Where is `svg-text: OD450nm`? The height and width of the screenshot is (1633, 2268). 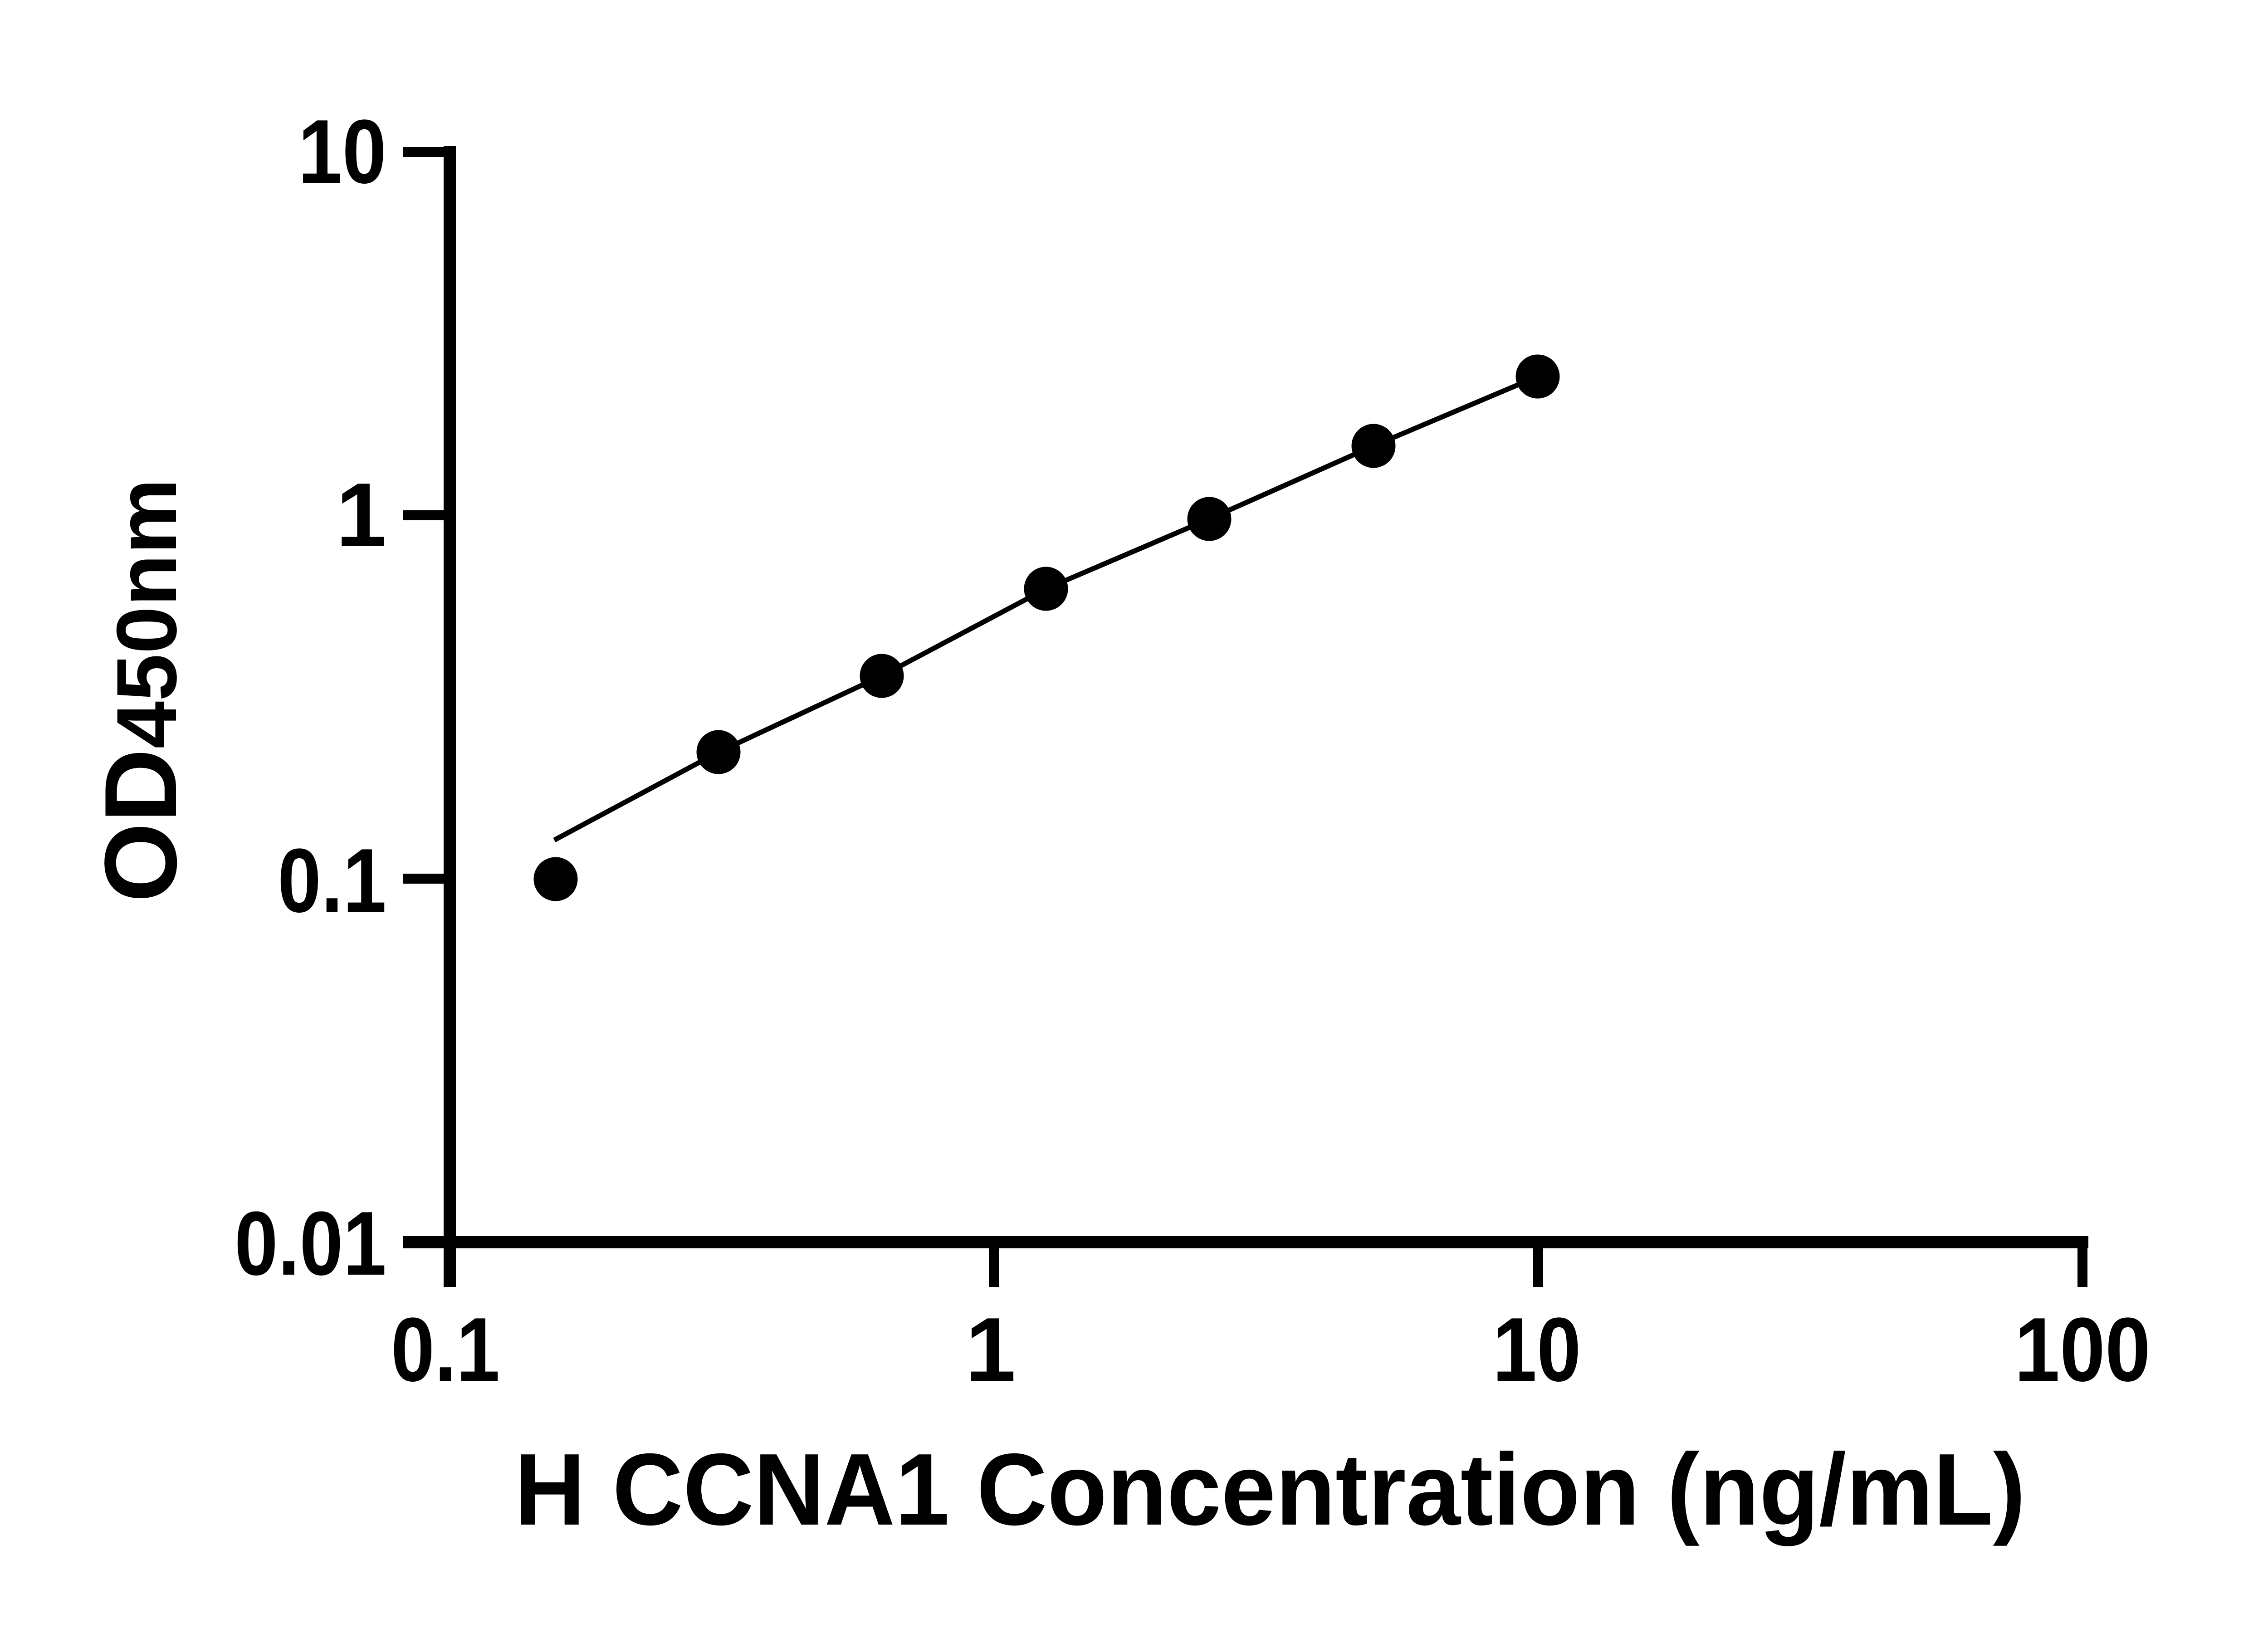 svg-text: OD450nm is located at coordinates (140, 691).